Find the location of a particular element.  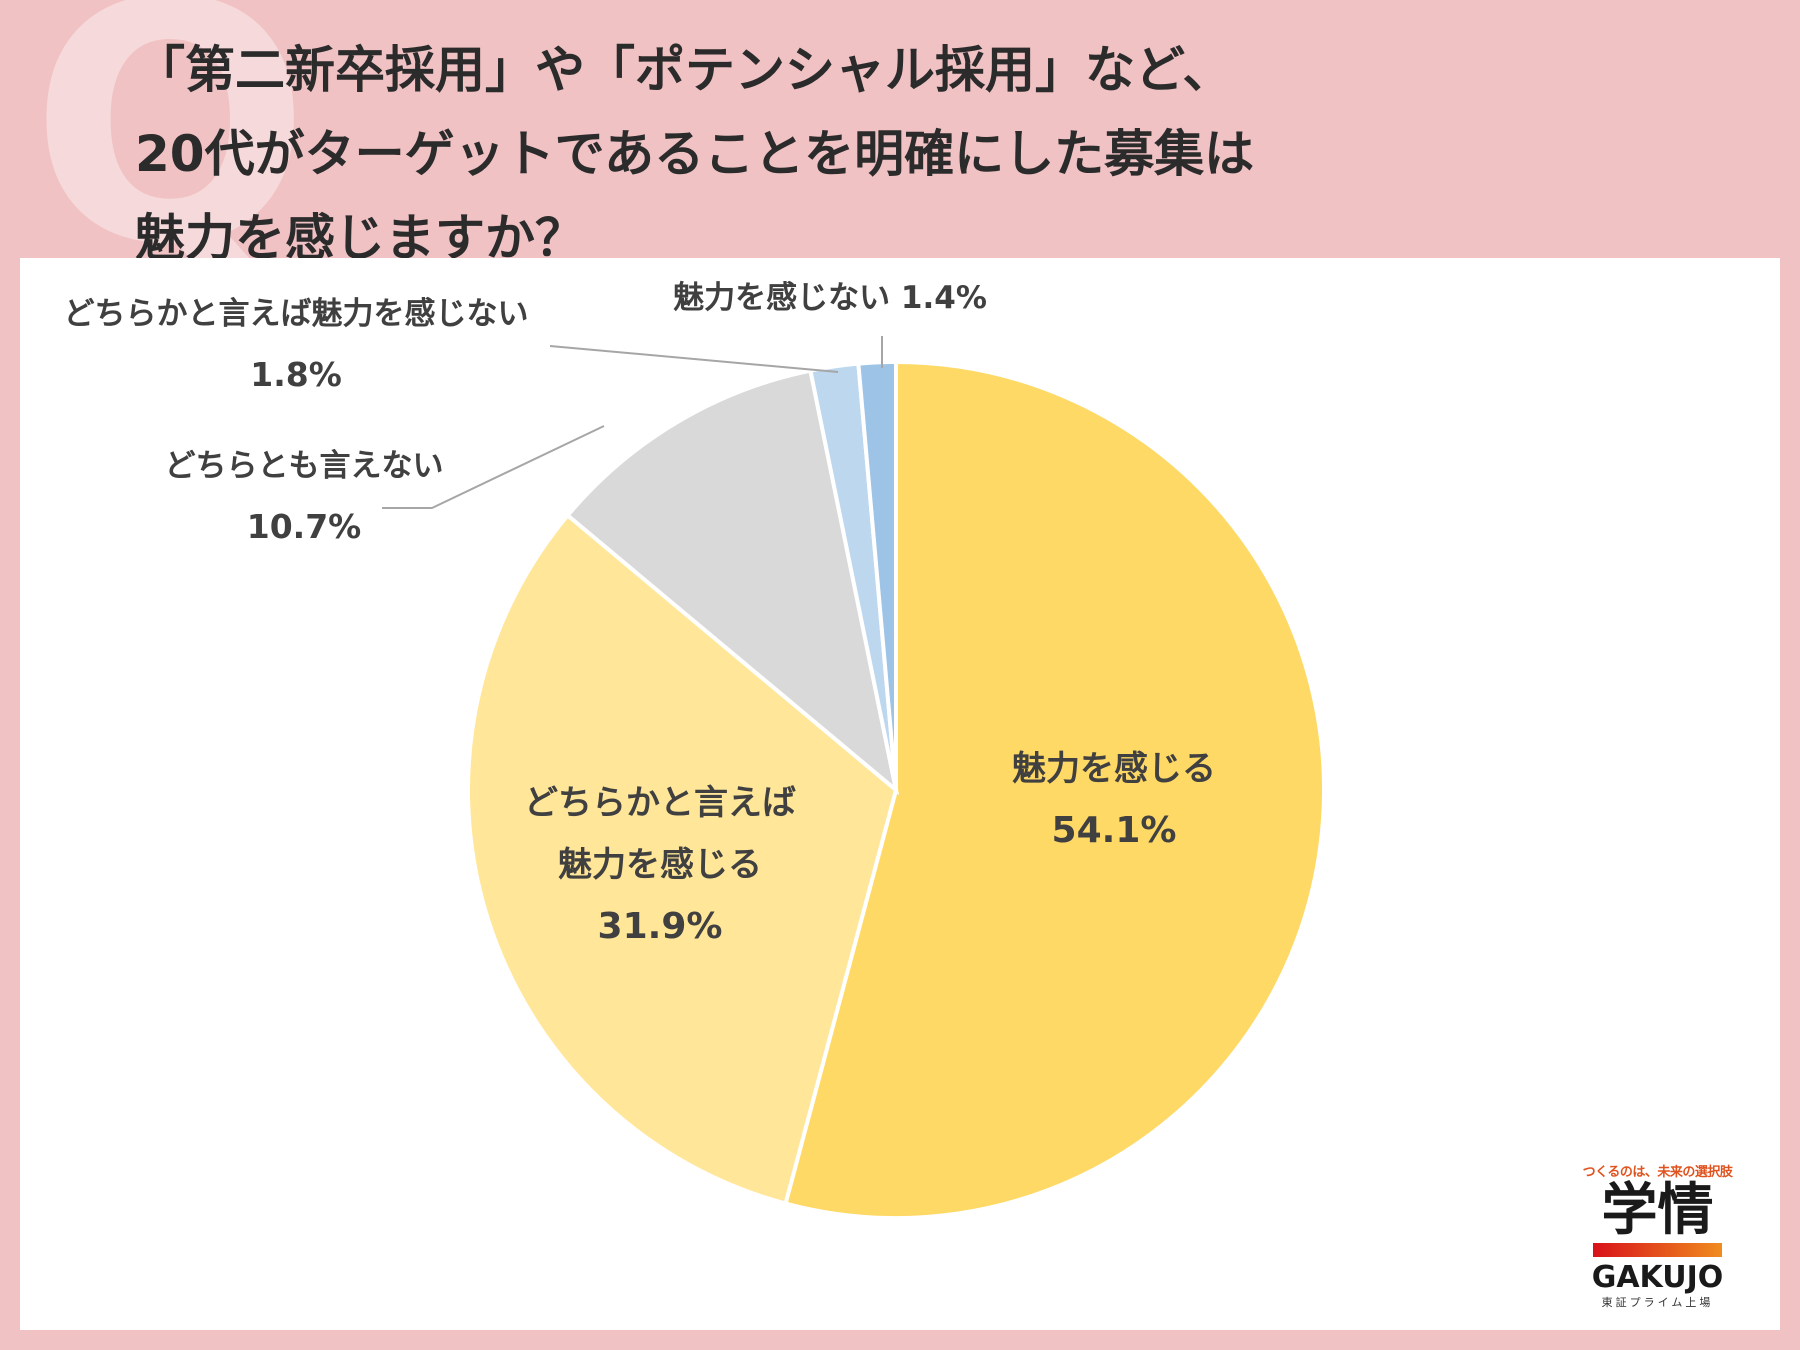

brand-logo: つくるのは、未来の選択肢 学情 GAKUJO 東証プライム上場 is located at coordinates (1657, 1235).